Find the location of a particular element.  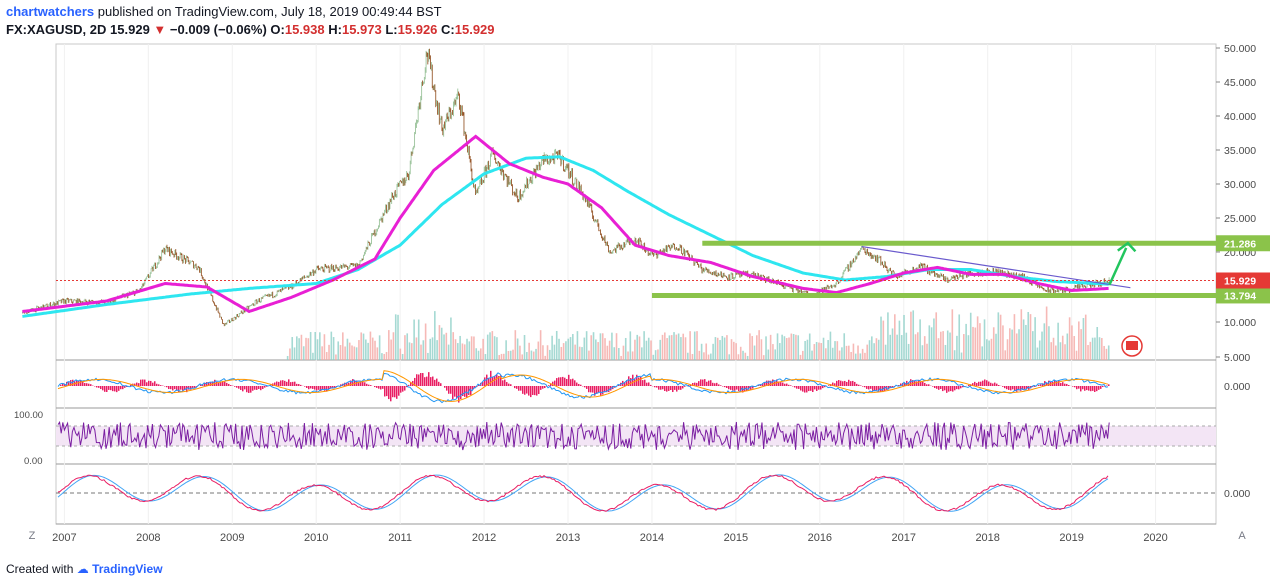

rsi-line is located at coordinates (583, 435).